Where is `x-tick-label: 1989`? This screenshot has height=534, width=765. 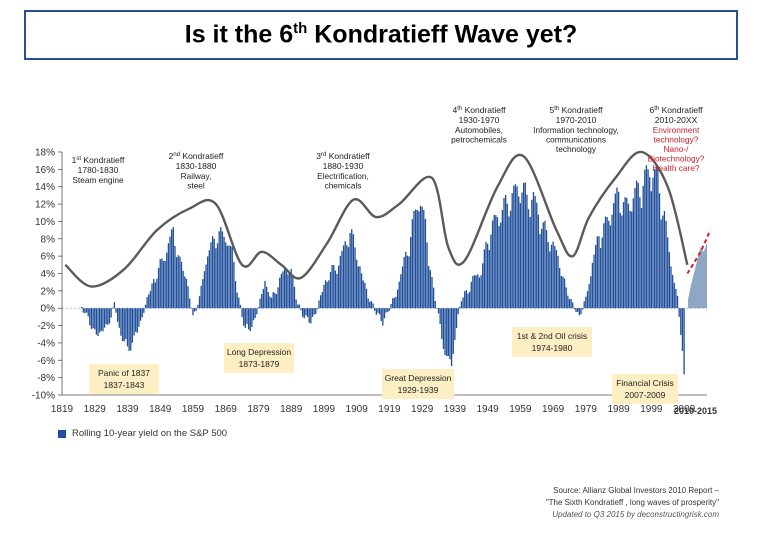 x-tick-label: 1989 is located at coordinates (618, 409).